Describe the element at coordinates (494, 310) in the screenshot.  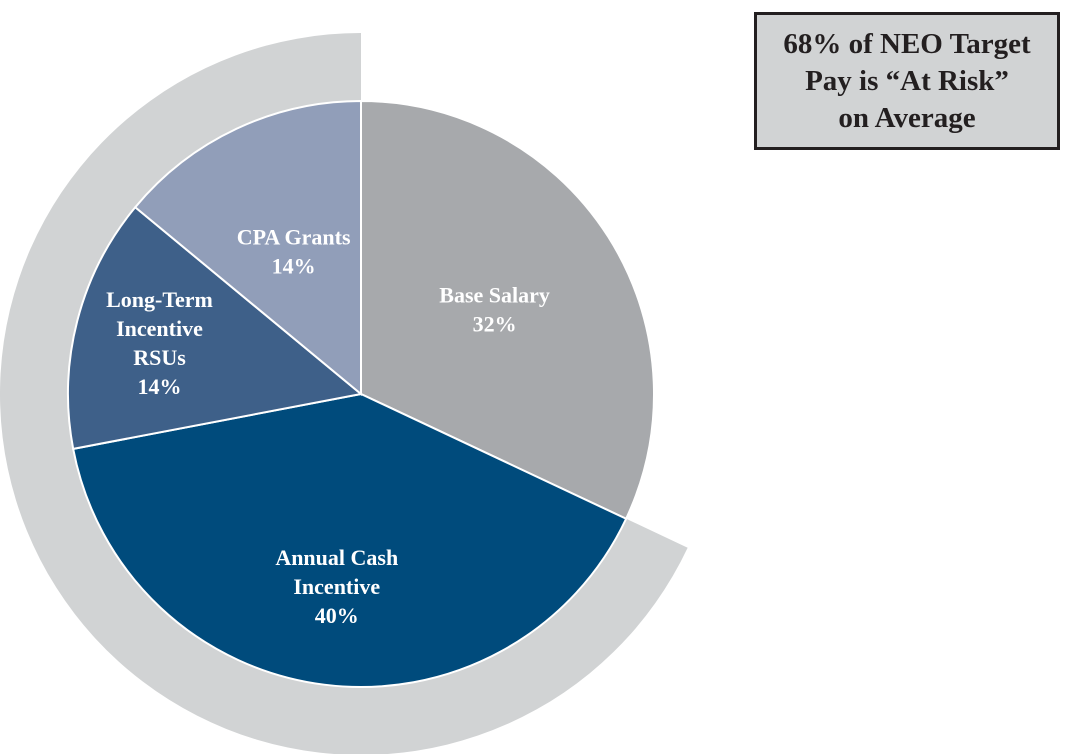
I see `pie-label-base: Base Salary 32%` at that location.